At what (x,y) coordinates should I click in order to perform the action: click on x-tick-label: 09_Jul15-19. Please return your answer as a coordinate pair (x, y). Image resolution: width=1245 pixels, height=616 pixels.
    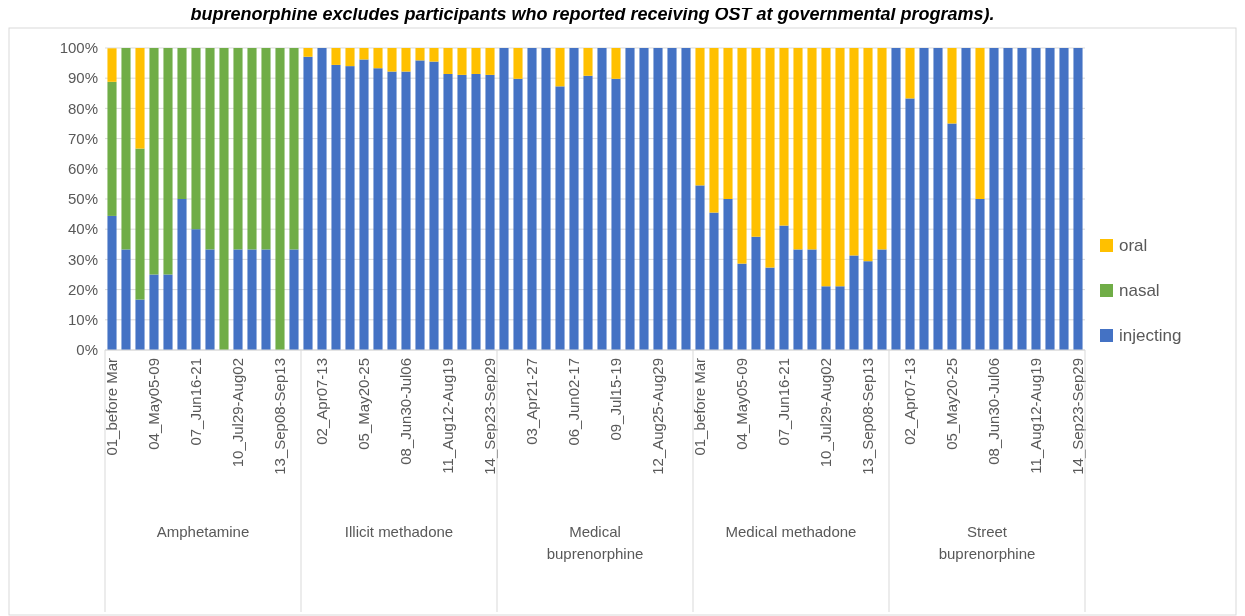
    Looking at the image, I should click on (616, 399).